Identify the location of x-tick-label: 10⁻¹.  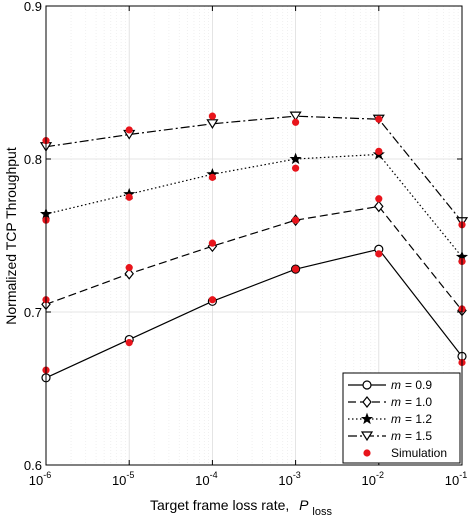
(456, 479).